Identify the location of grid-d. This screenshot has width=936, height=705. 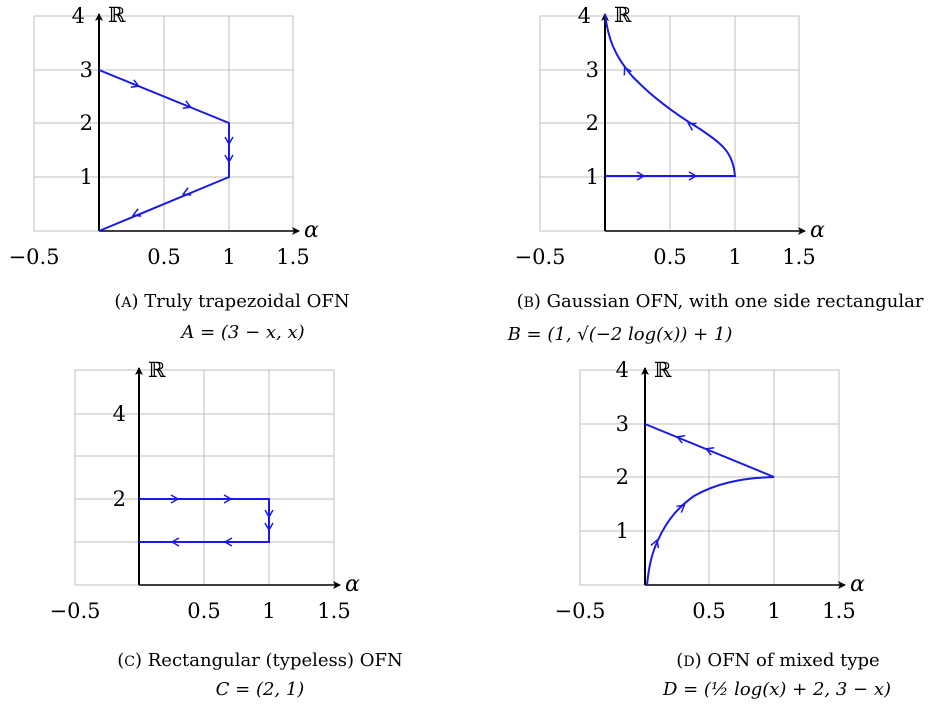
(709, 477).